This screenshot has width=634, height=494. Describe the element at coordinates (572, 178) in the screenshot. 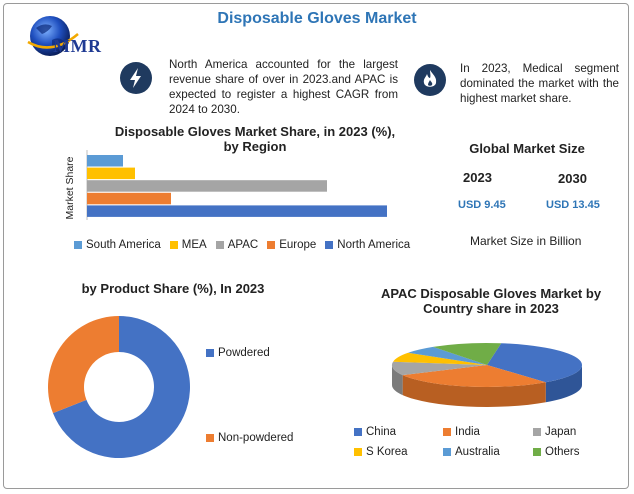

I see `kpi-year-2030: 2030` at that location.